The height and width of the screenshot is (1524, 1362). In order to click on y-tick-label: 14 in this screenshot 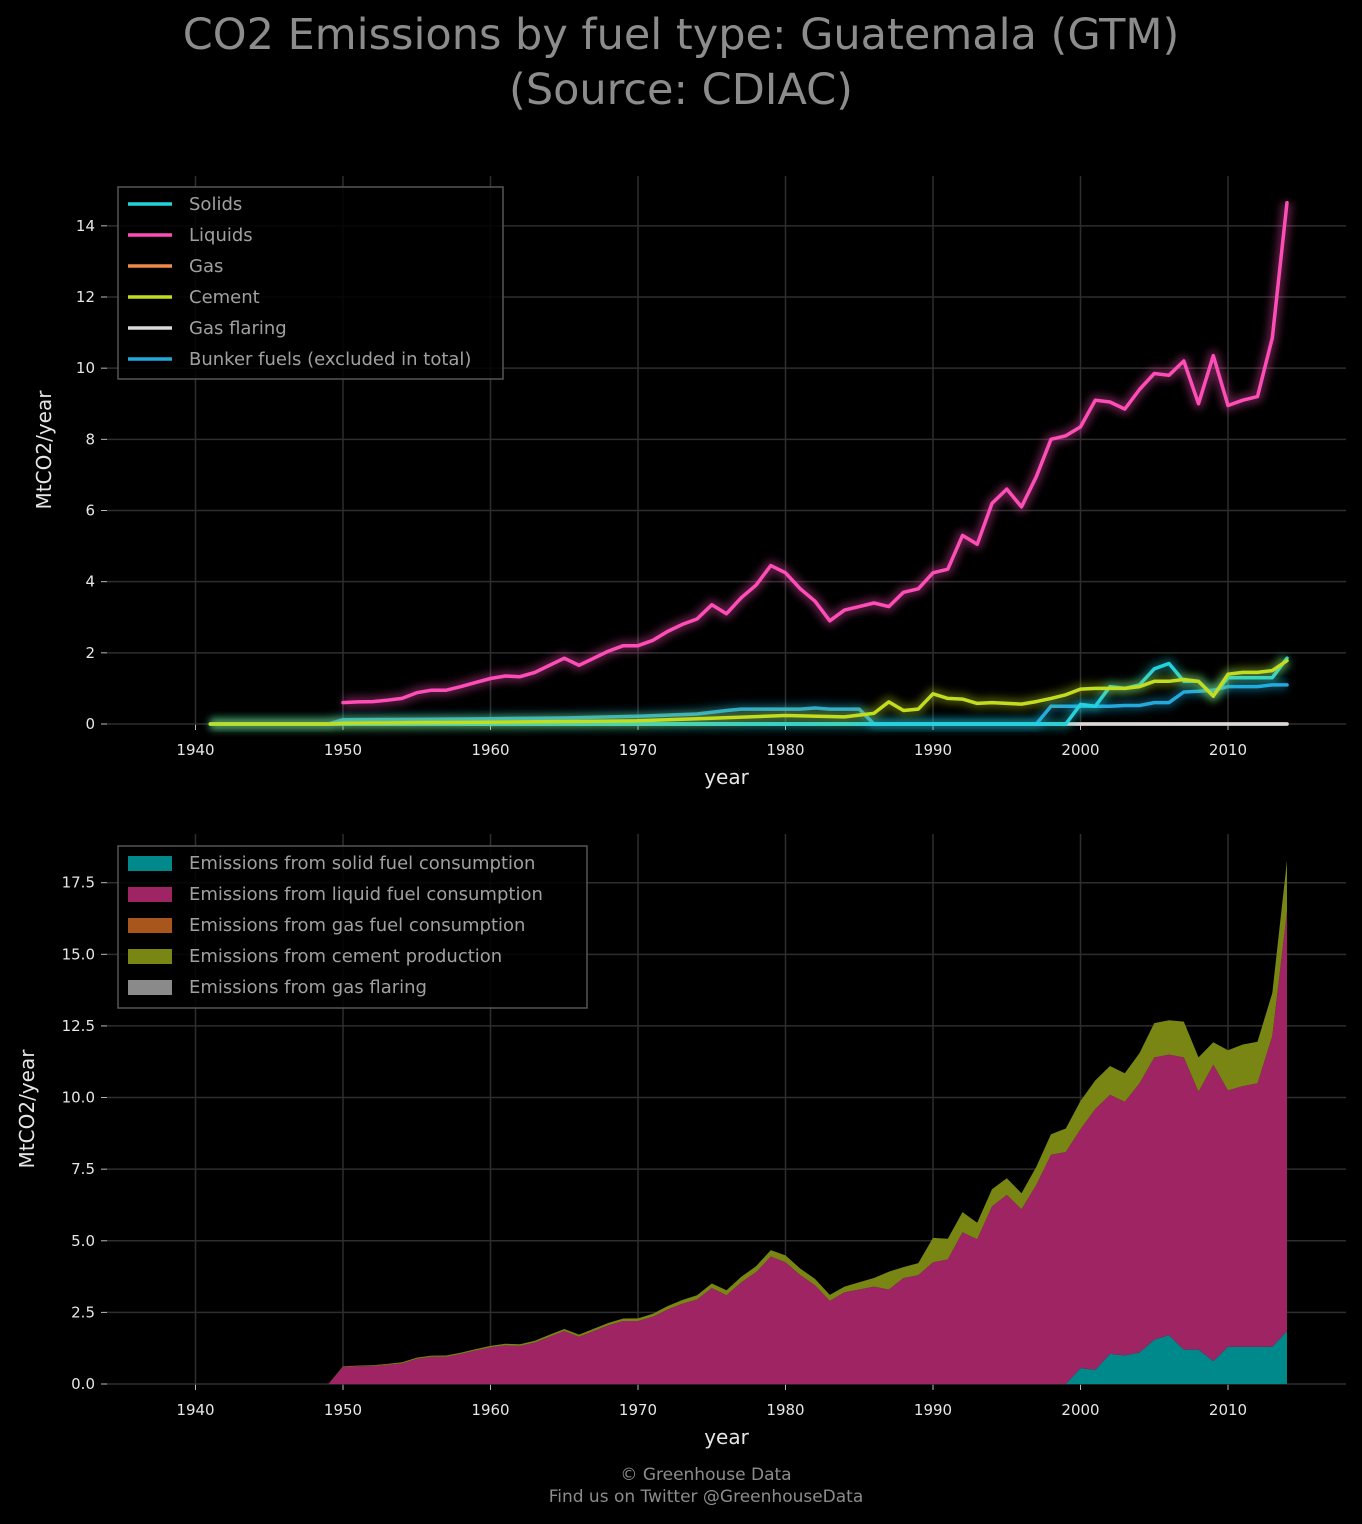, I will do `click(85, 226)`.